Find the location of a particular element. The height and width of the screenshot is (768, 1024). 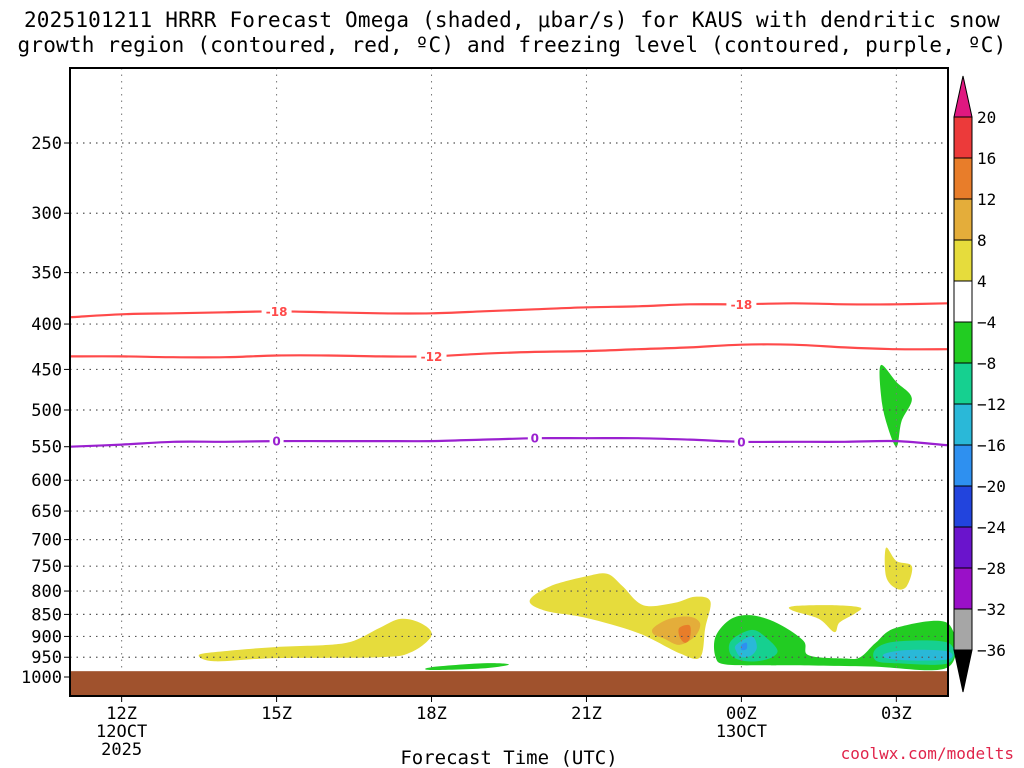

colorbar-label: −16 is located at coordinates (991, 445).